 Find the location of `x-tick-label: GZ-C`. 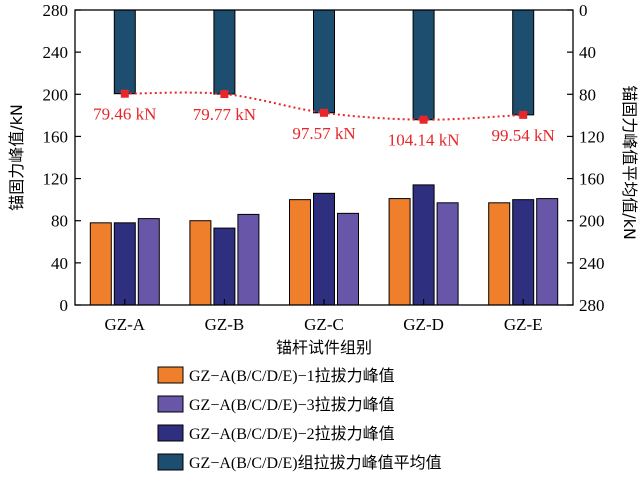

x-tick-label: GZ-C is located at coordinates (324, 324).